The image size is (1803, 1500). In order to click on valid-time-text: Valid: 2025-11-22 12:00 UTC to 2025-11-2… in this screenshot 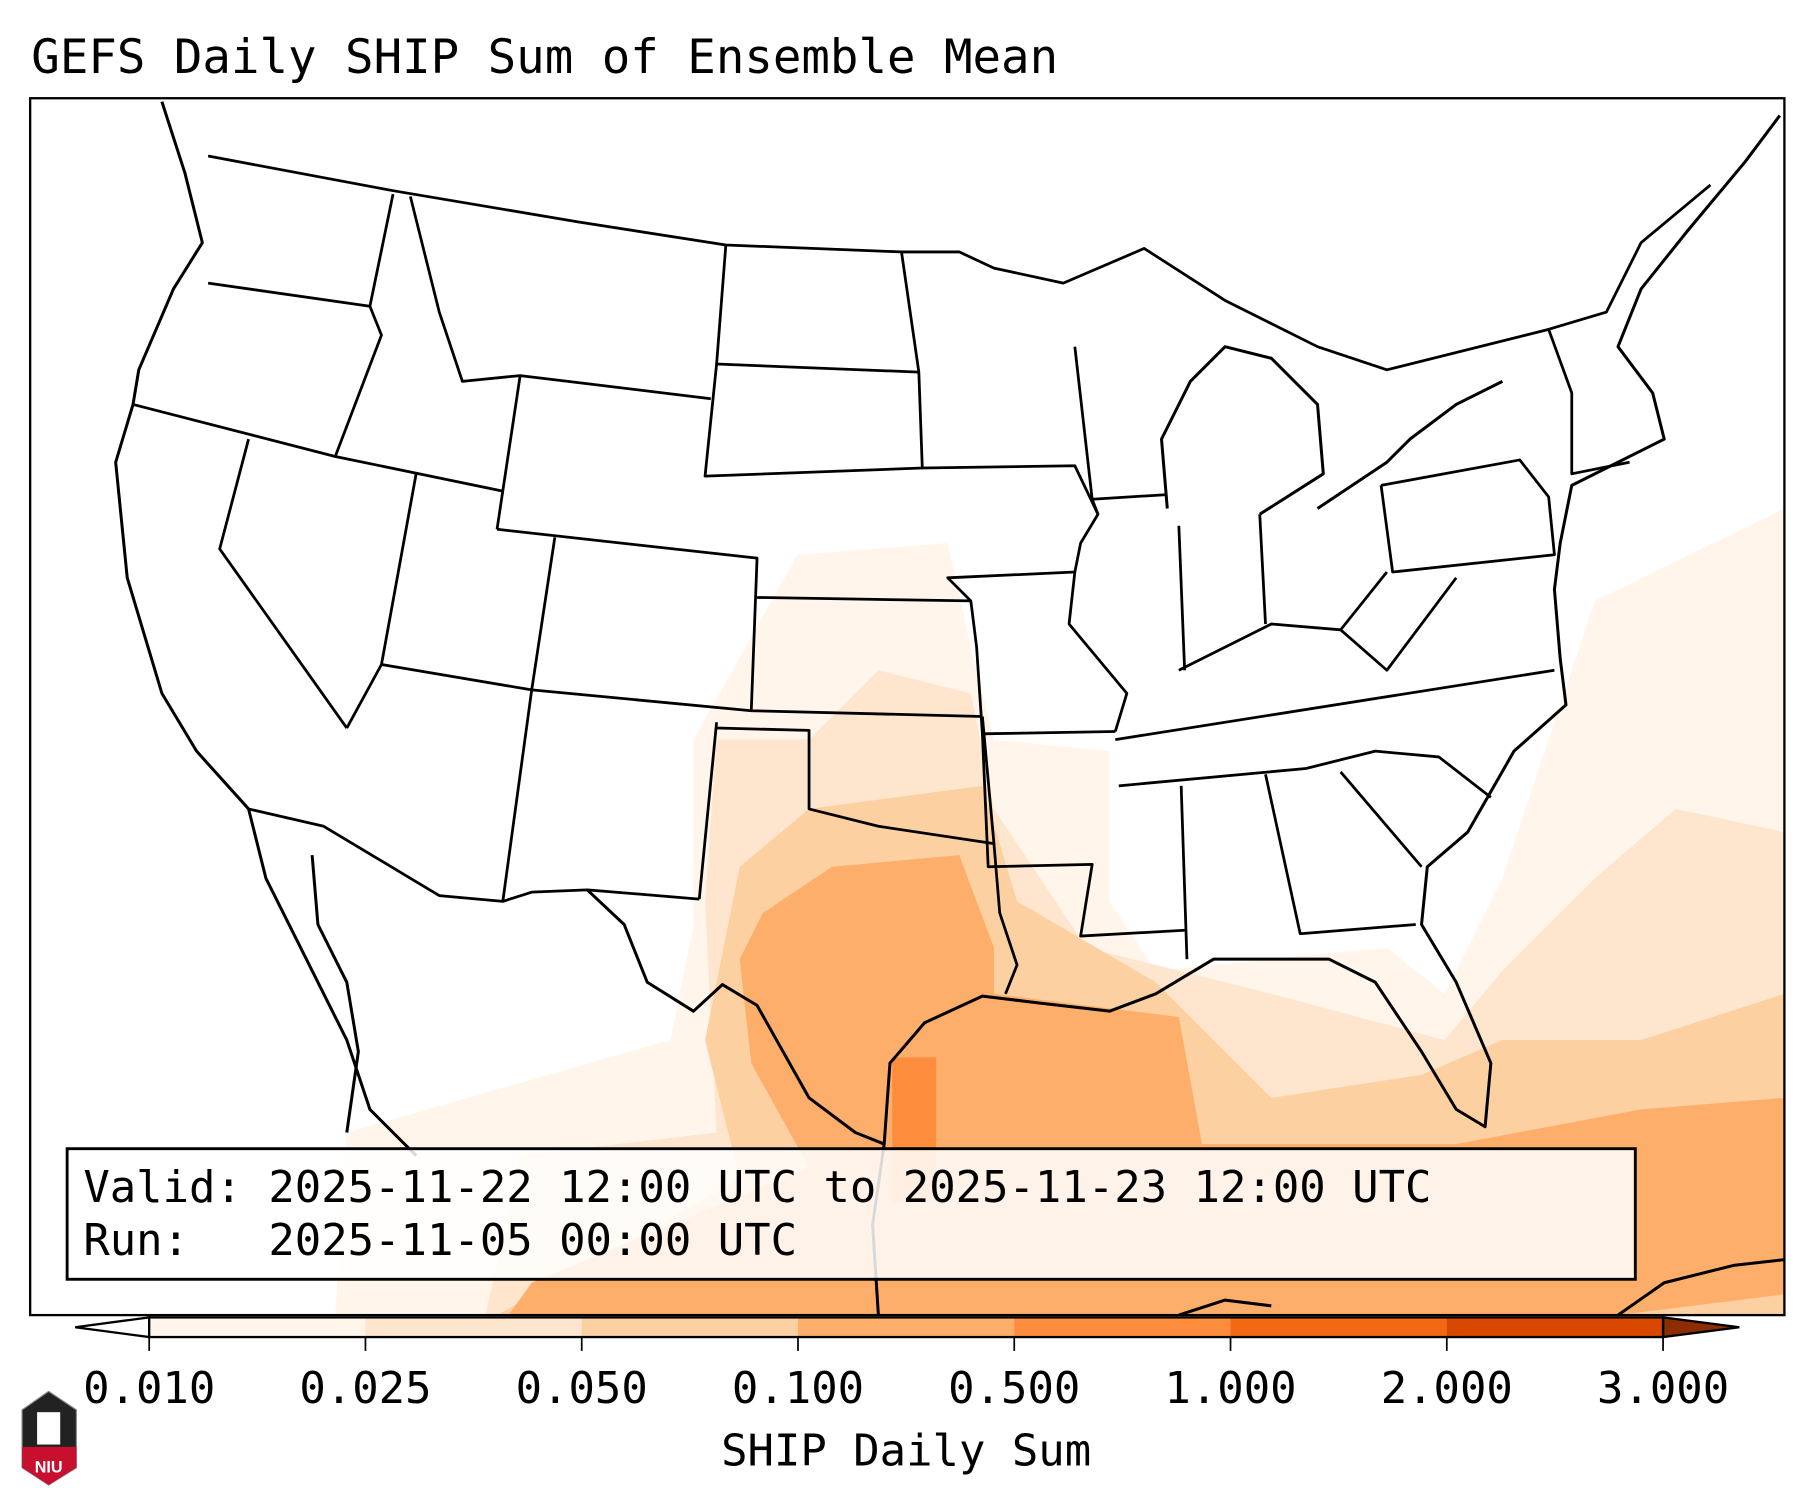, I will do `click(757, 1187)`.